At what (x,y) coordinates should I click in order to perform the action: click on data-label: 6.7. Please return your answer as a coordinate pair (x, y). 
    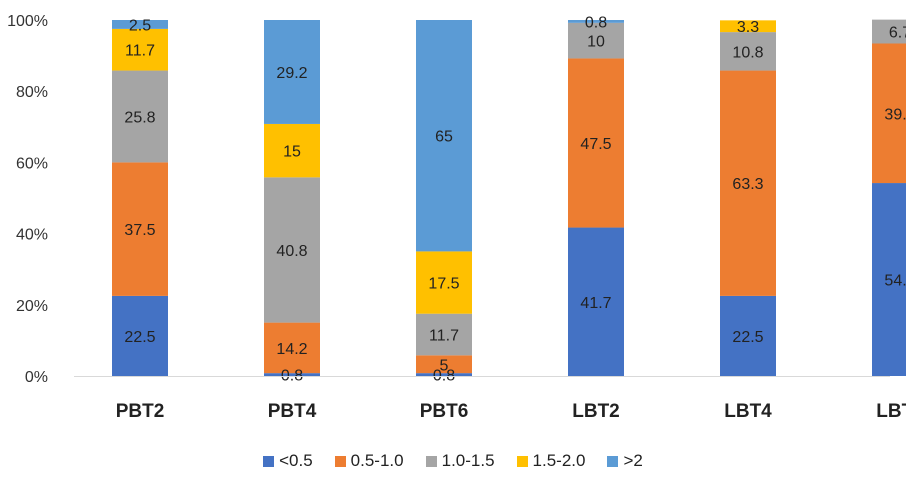
    Looking at the image, I should click on (897, 33).